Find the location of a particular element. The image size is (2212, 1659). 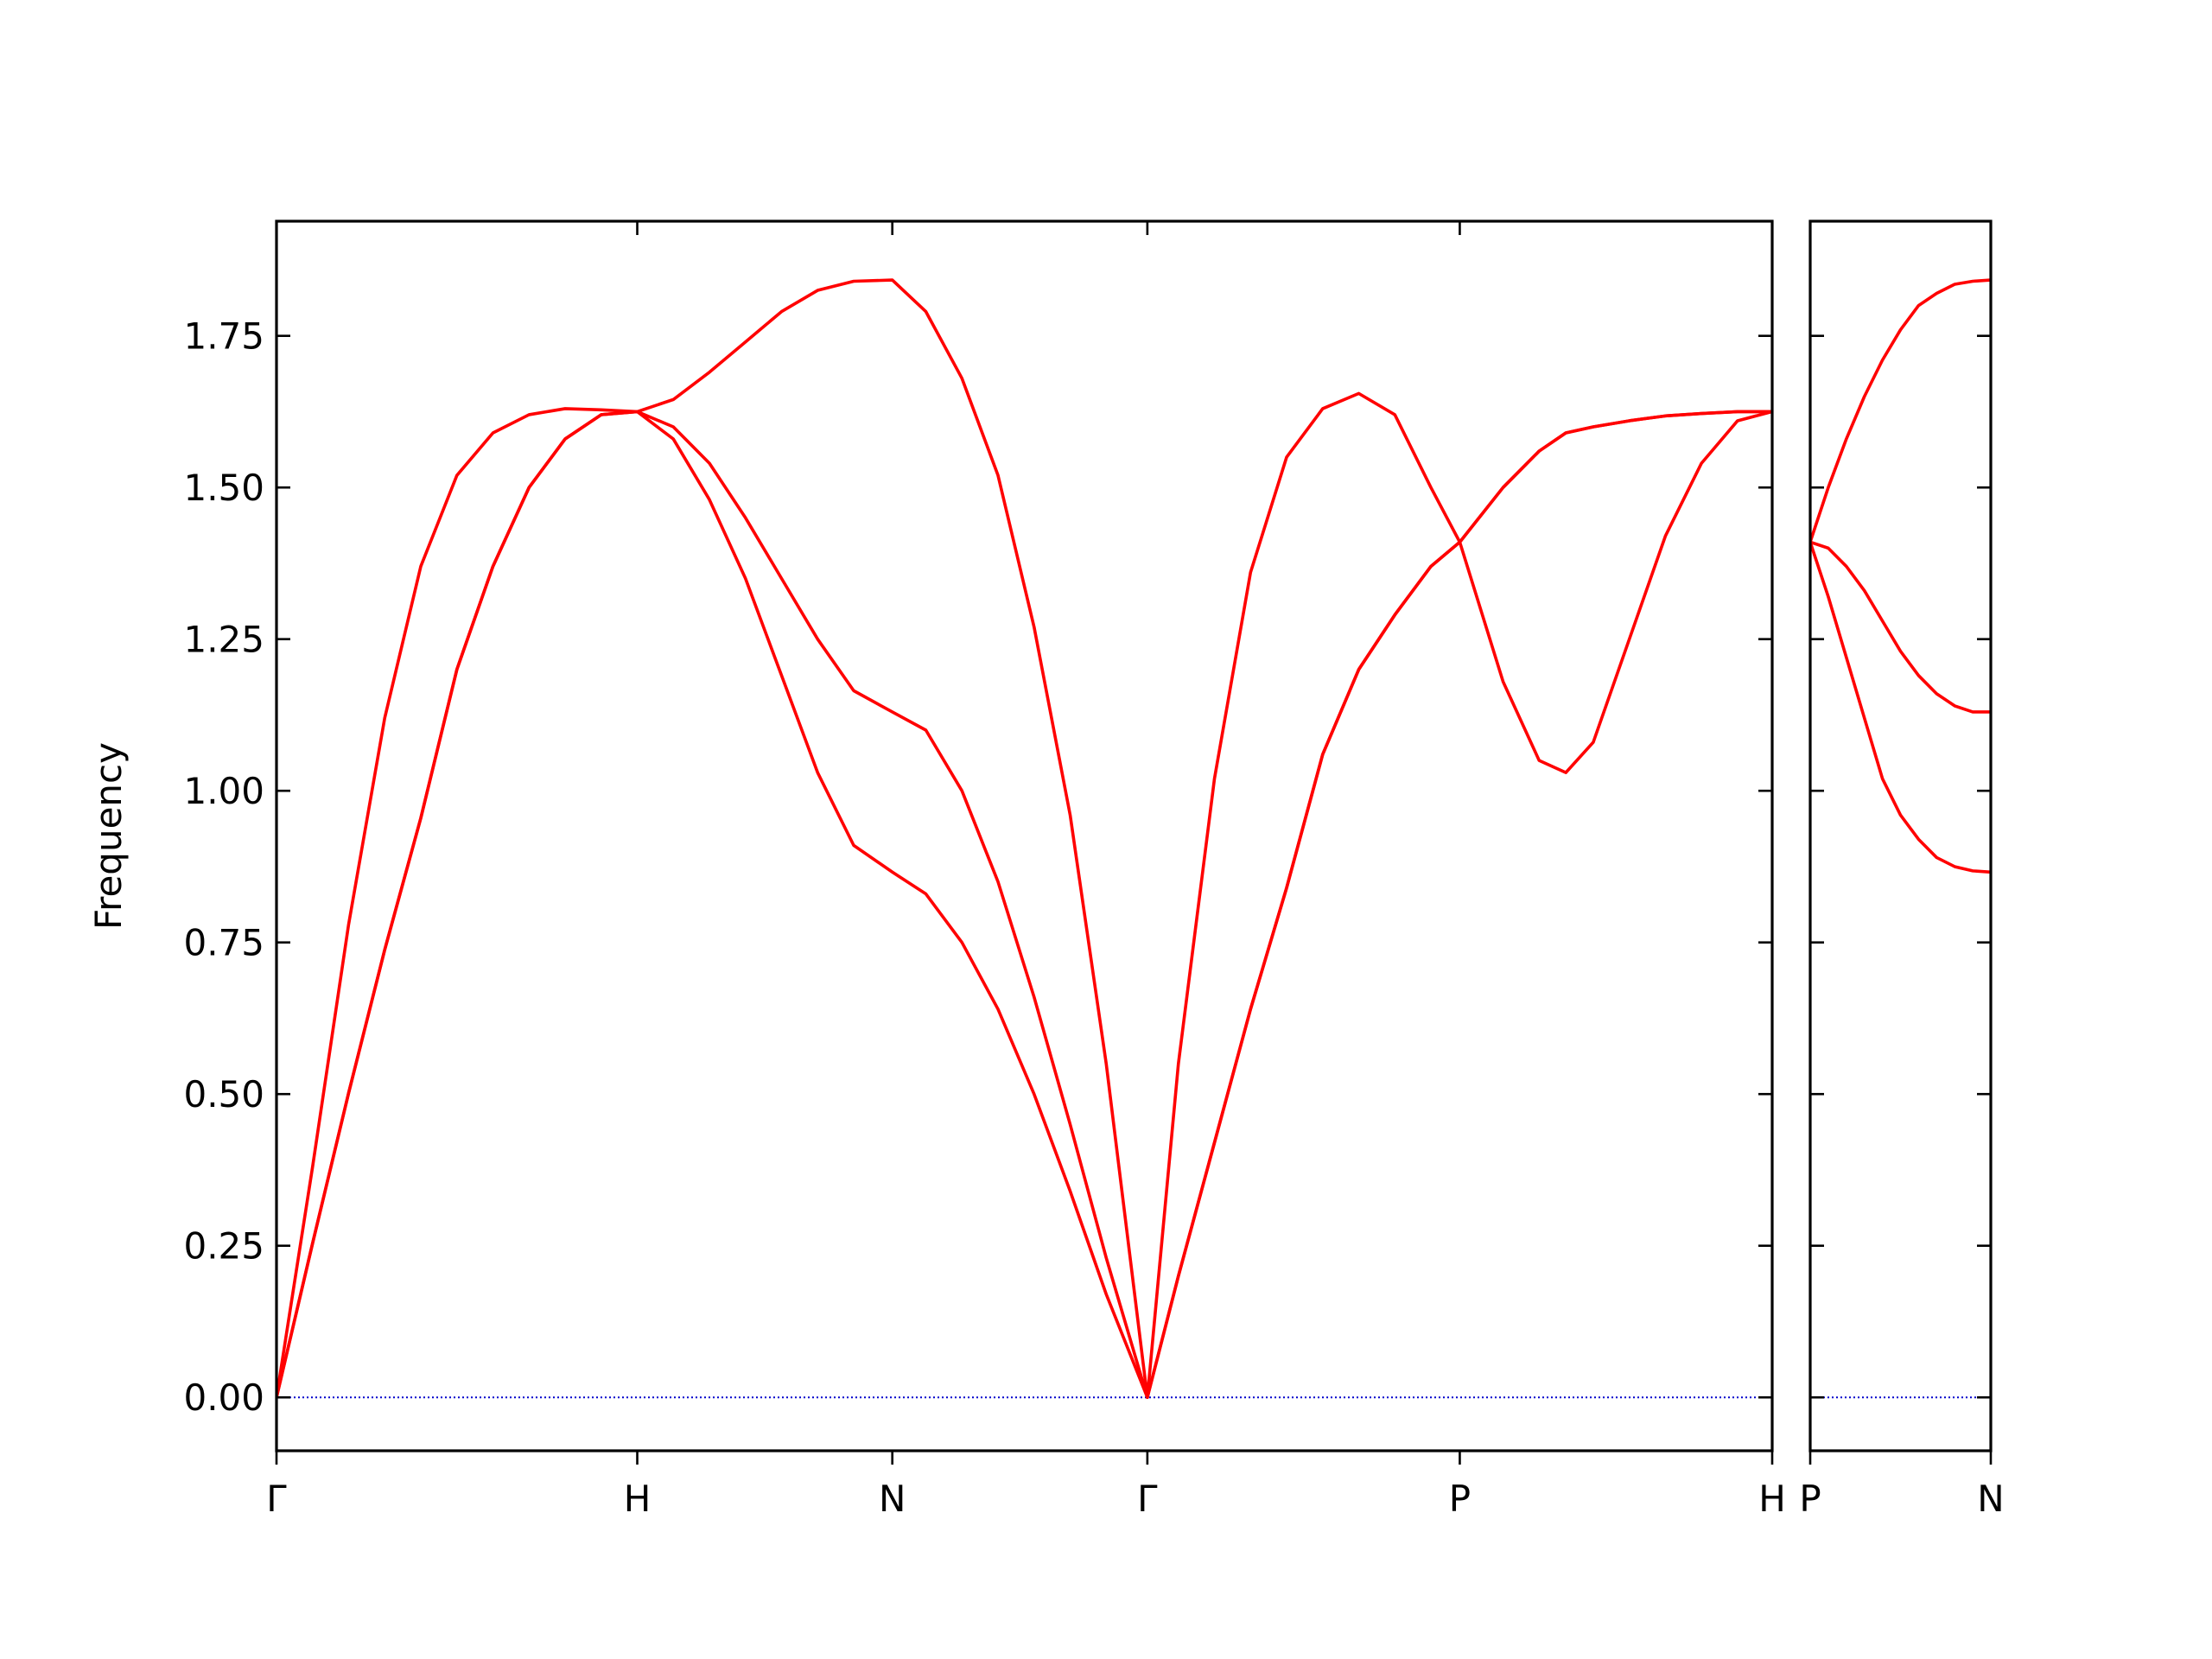

y-tick-label: 1.25 is located at coordinates (223, 640).